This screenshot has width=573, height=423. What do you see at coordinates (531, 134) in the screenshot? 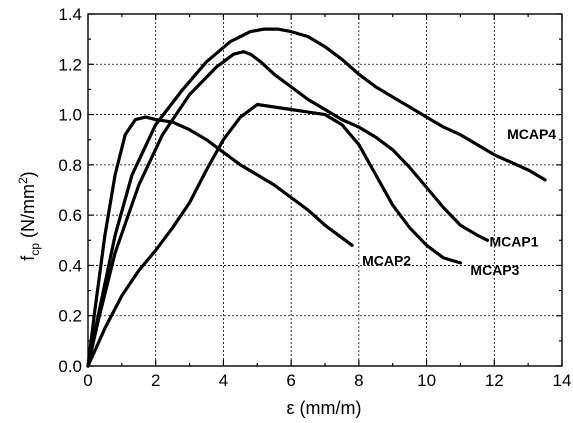
I see `series-label-mcap4: MCAP4` at bounding box center [531, 134].